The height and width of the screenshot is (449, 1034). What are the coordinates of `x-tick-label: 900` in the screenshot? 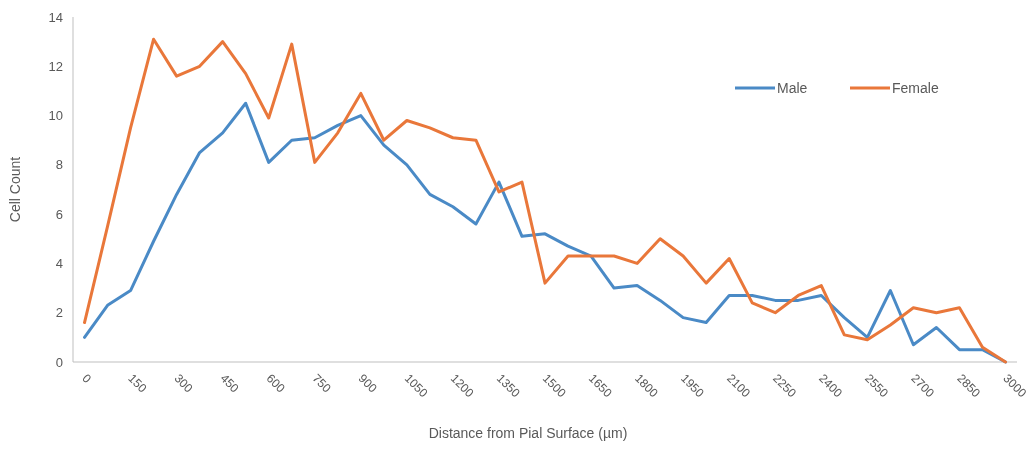 It's located at (367, 383).